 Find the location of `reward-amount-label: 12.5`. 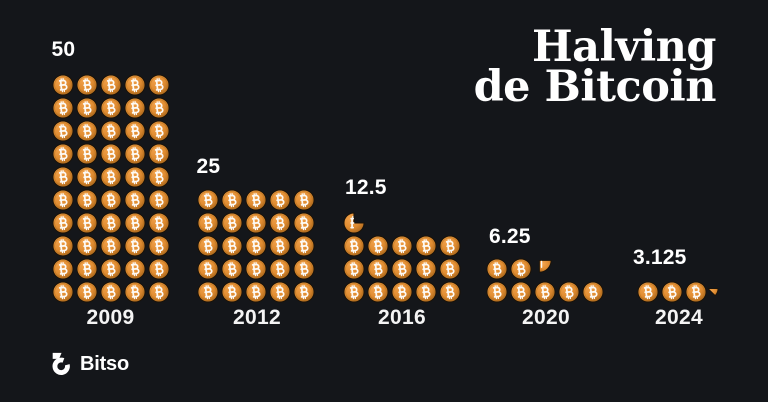

reward-amount-label: 12.5 is located at coordinates (366, 187).